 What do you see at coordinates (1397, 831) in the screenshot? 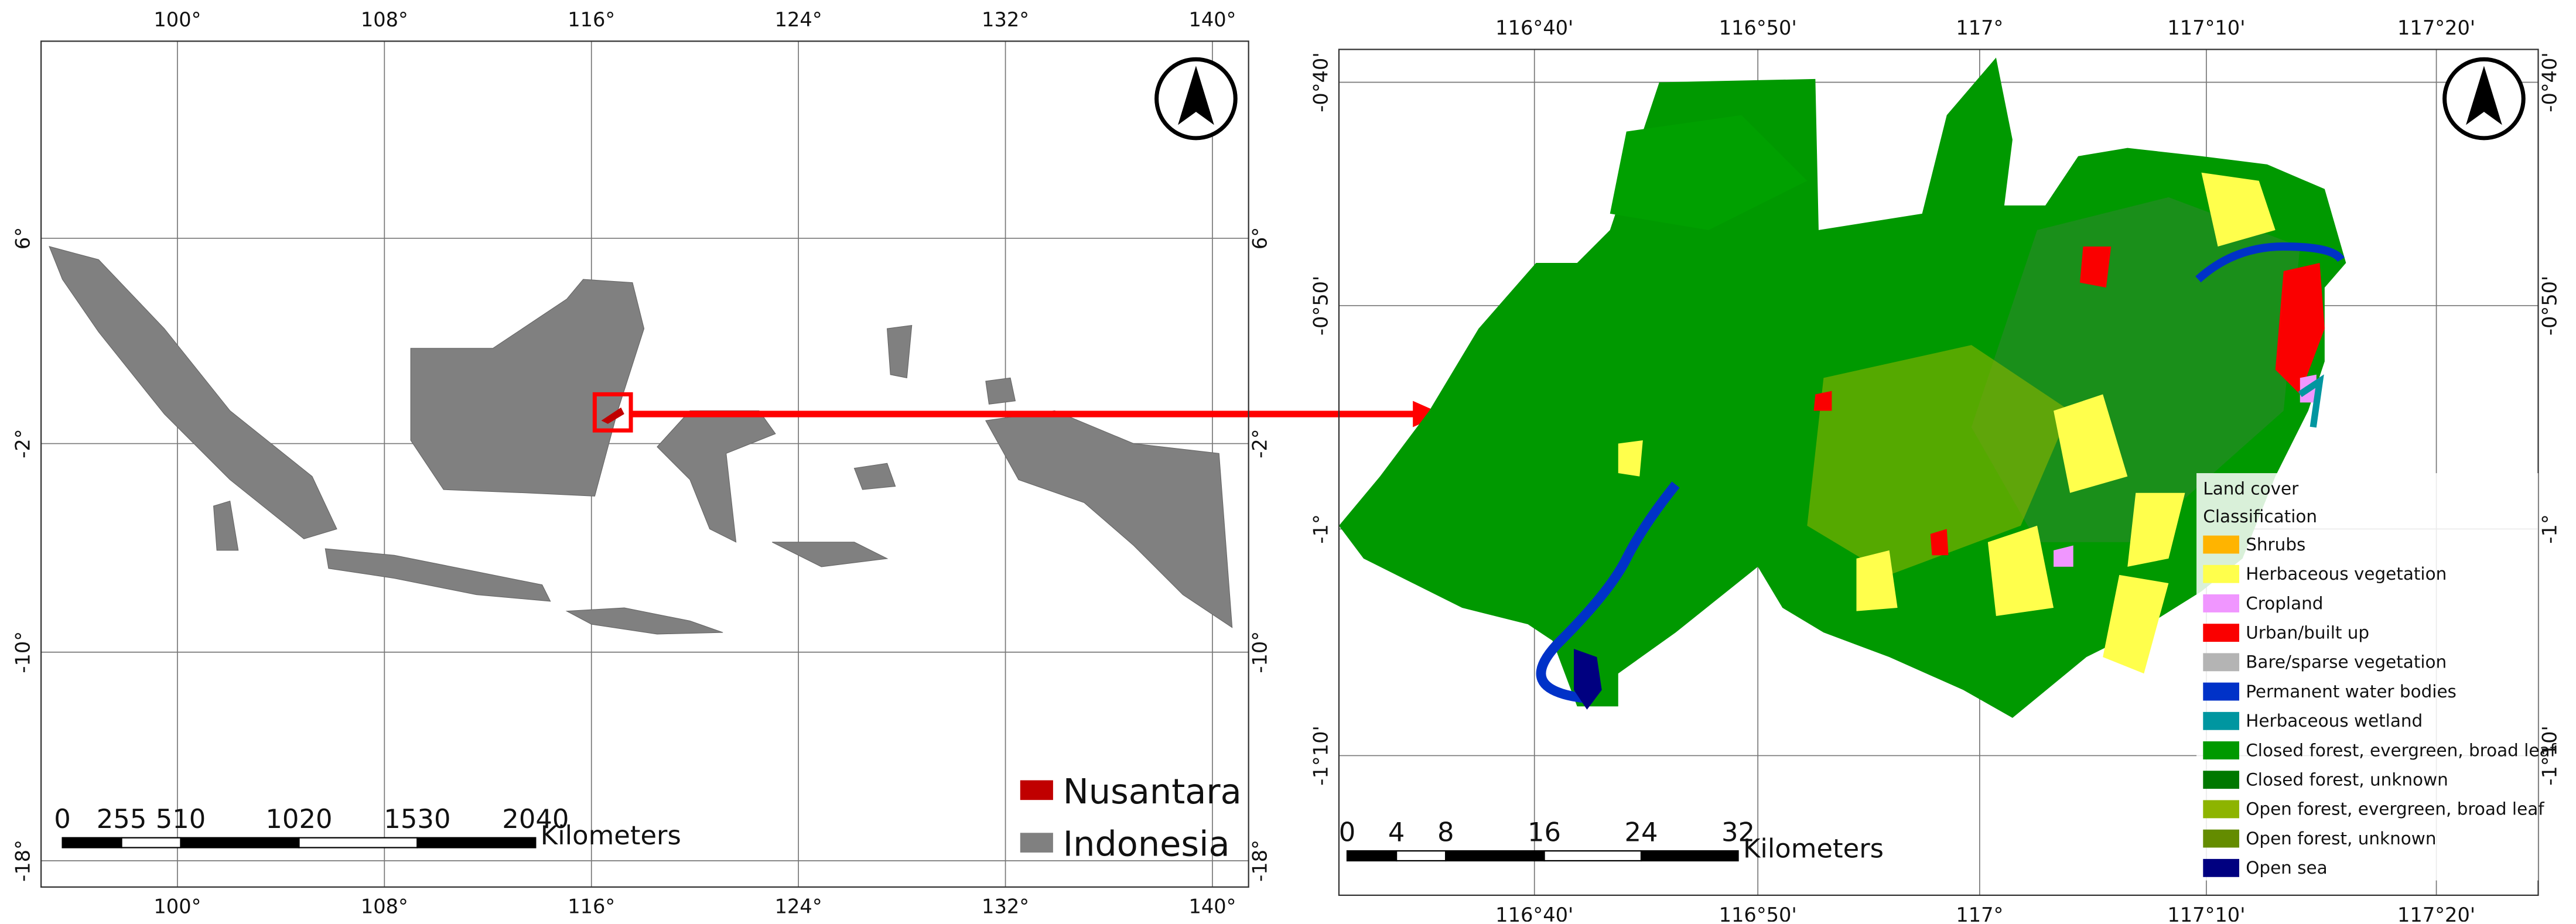
I see `scale-label: 4` at bounding box center [1397, 831].